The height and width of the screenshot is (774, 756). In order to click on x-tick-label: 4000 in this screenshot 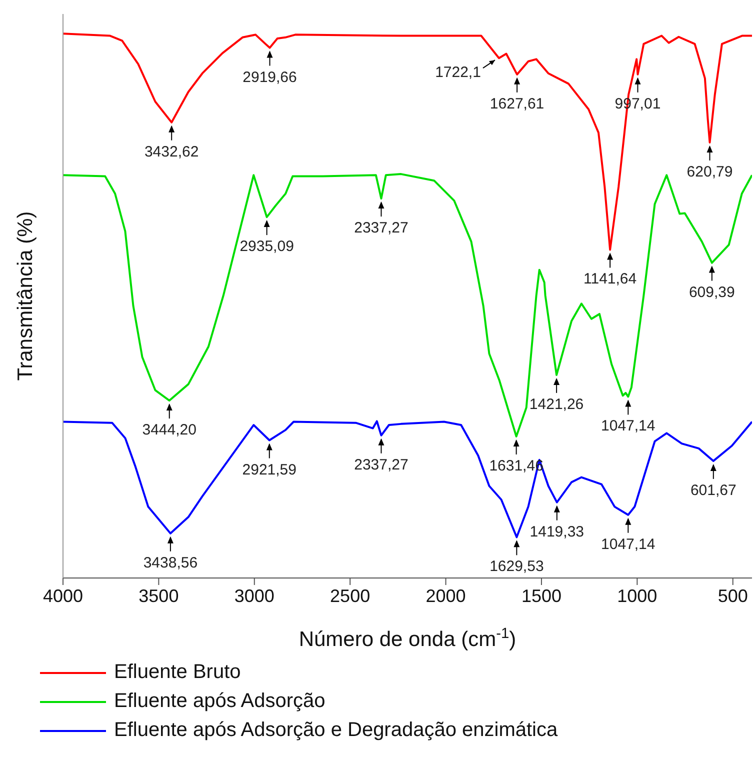, I will do `click(63, 596)`.